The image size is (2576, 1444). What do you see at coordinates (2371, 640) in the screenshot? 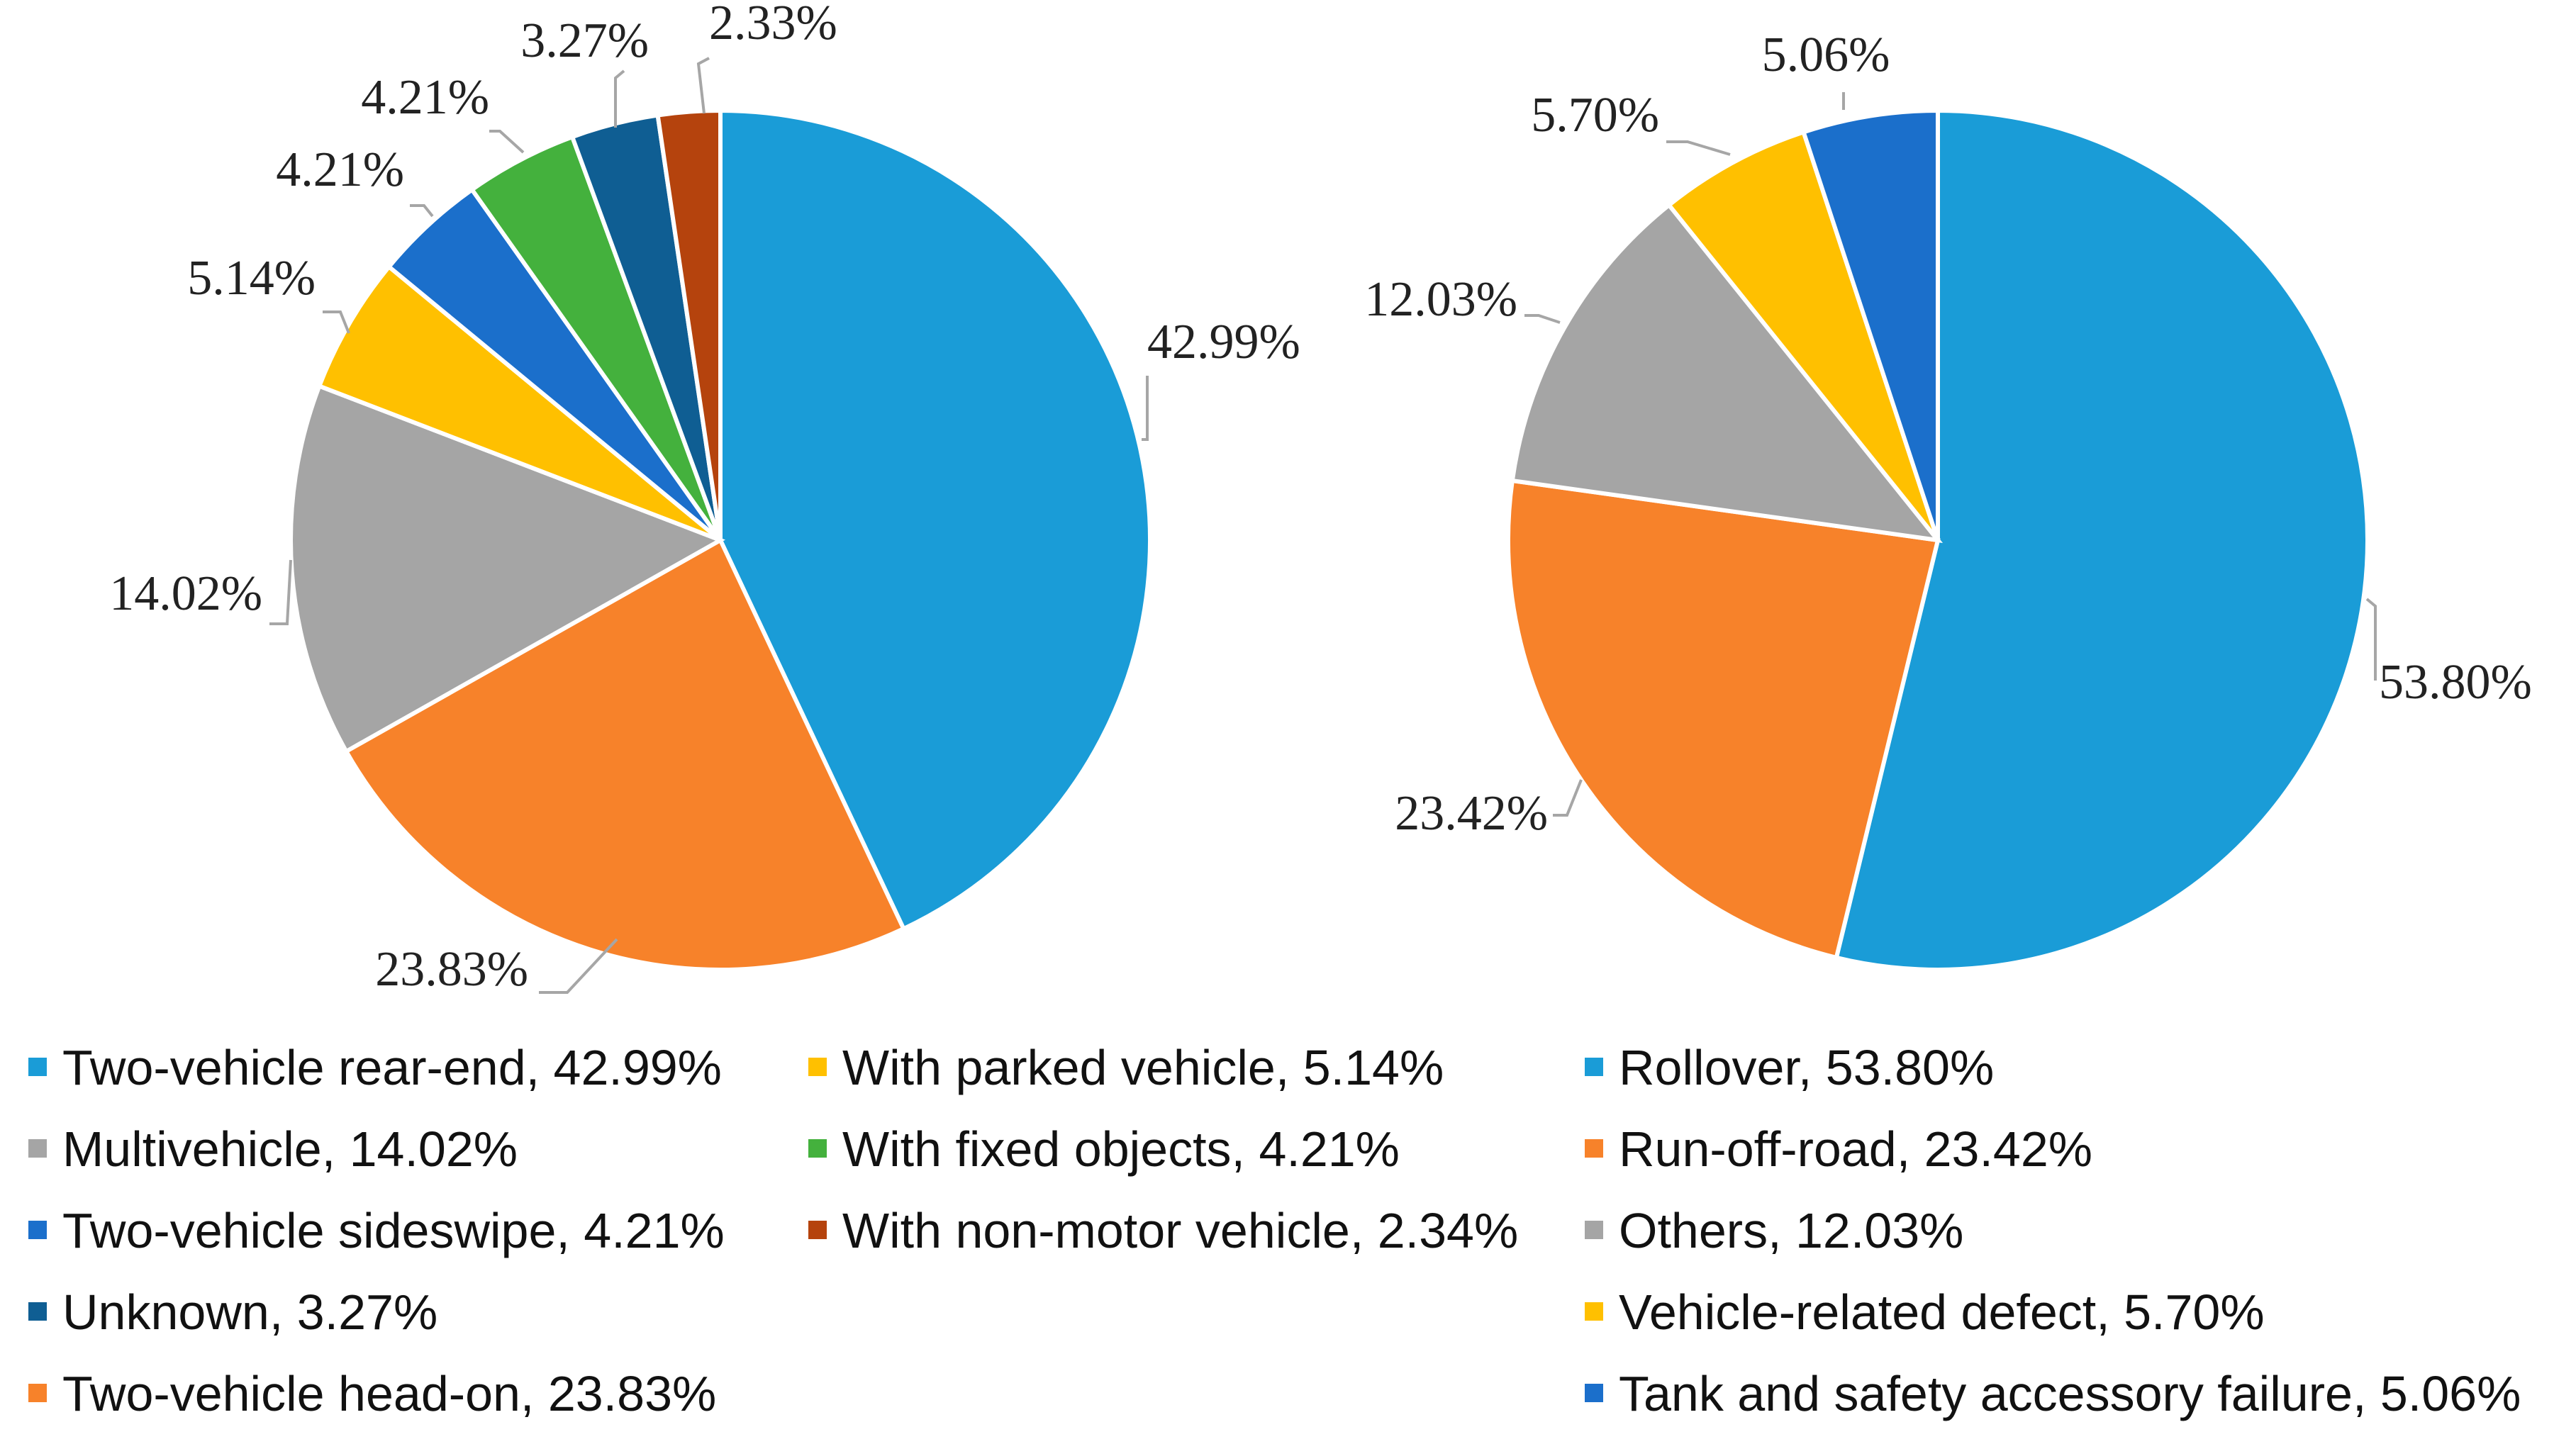
I see `leader-line-rollover` at bounding box center [2371, 640].